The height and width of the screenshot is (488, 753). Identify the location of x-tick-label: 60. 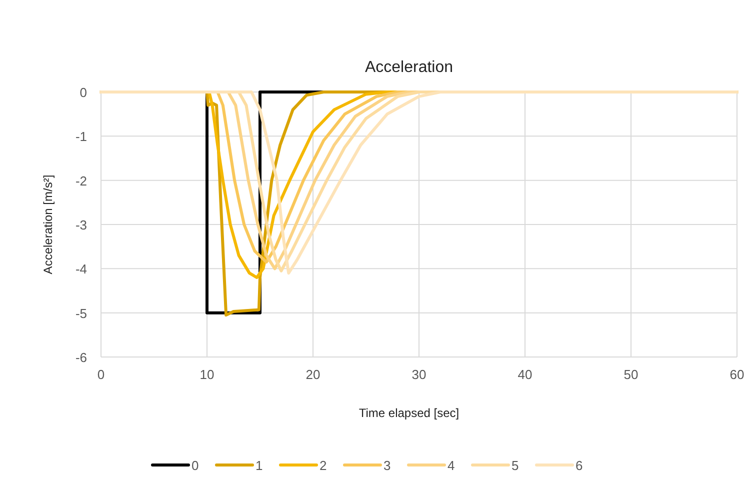
(737, 374).